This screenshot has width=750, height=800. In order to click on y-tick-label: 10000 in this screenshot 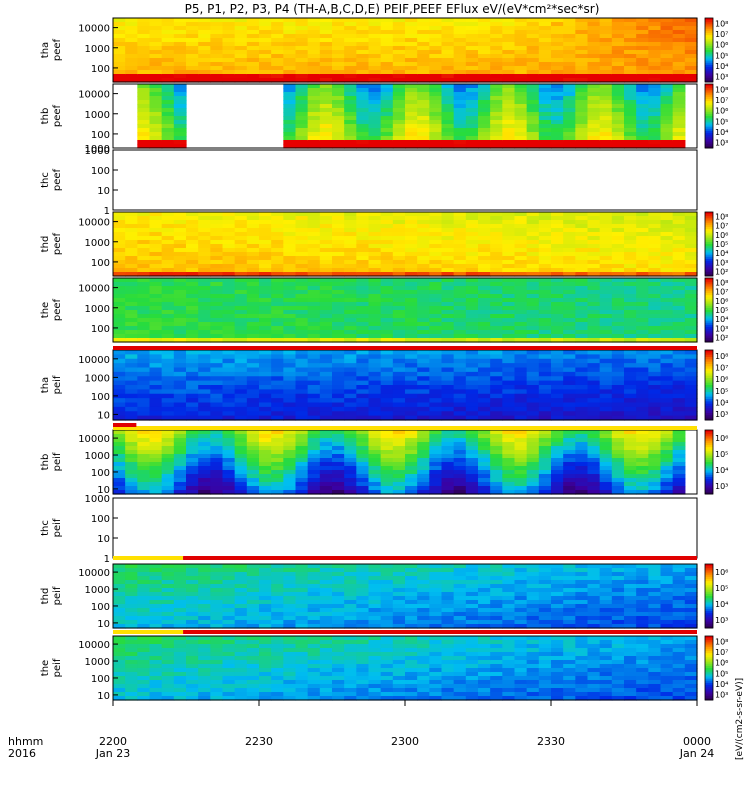, I will do `click(94, 439)`.